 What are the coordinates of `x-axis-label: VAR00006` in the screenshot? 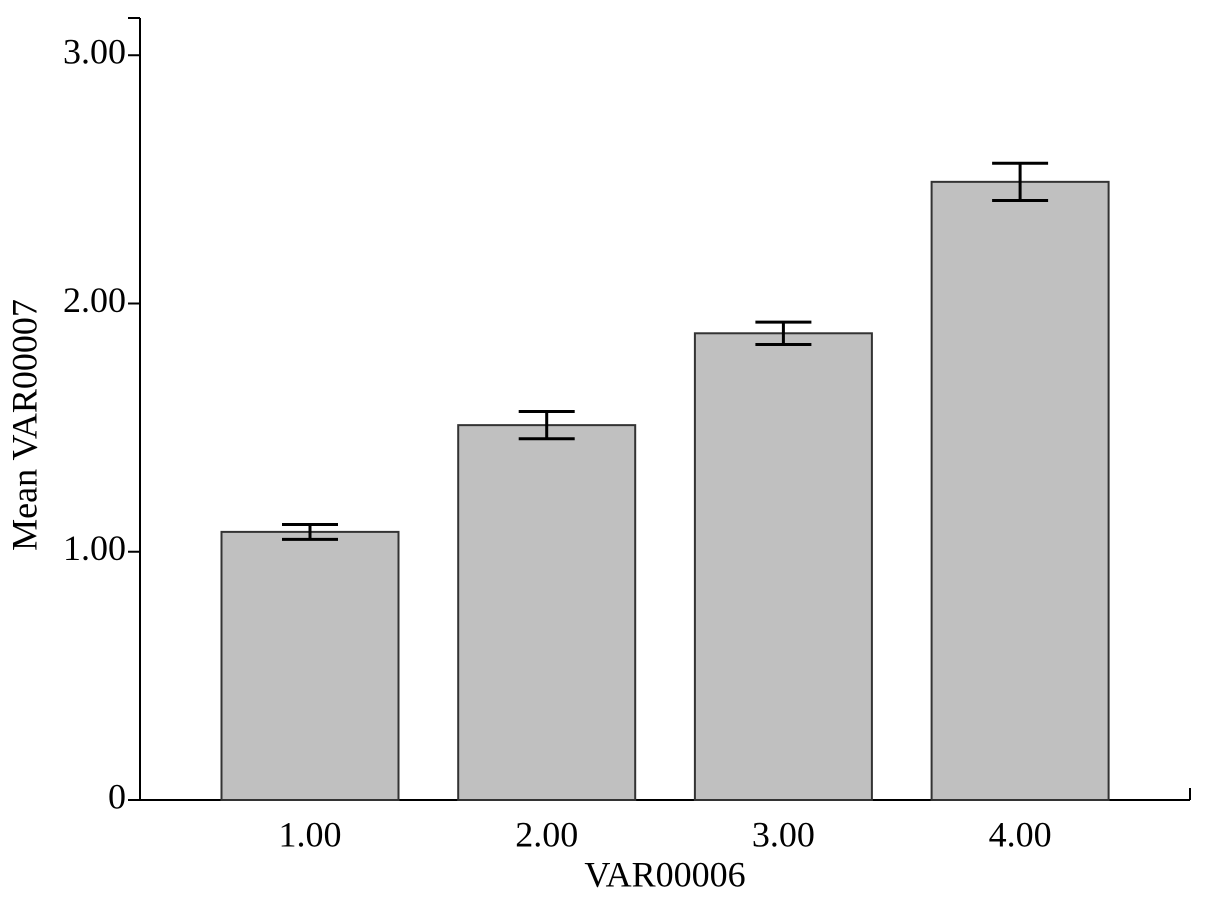 It's located at (664, 874).